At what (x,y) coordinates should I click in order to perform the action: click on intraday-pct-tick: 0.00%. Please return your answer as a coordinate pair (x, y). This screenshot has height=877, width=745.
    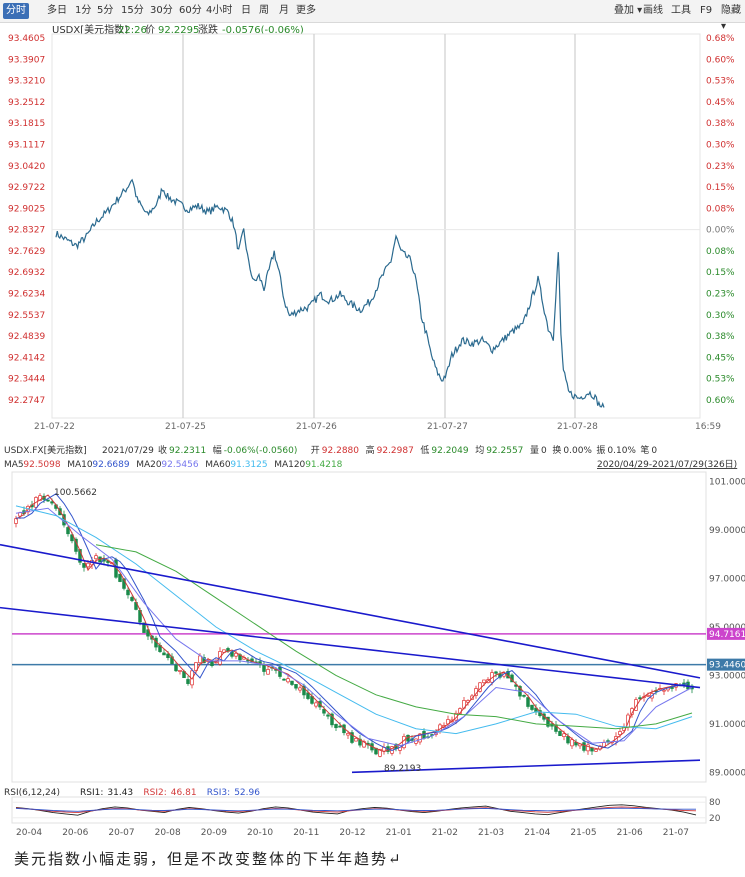
    Looking at the image, I should click on (720, 231).